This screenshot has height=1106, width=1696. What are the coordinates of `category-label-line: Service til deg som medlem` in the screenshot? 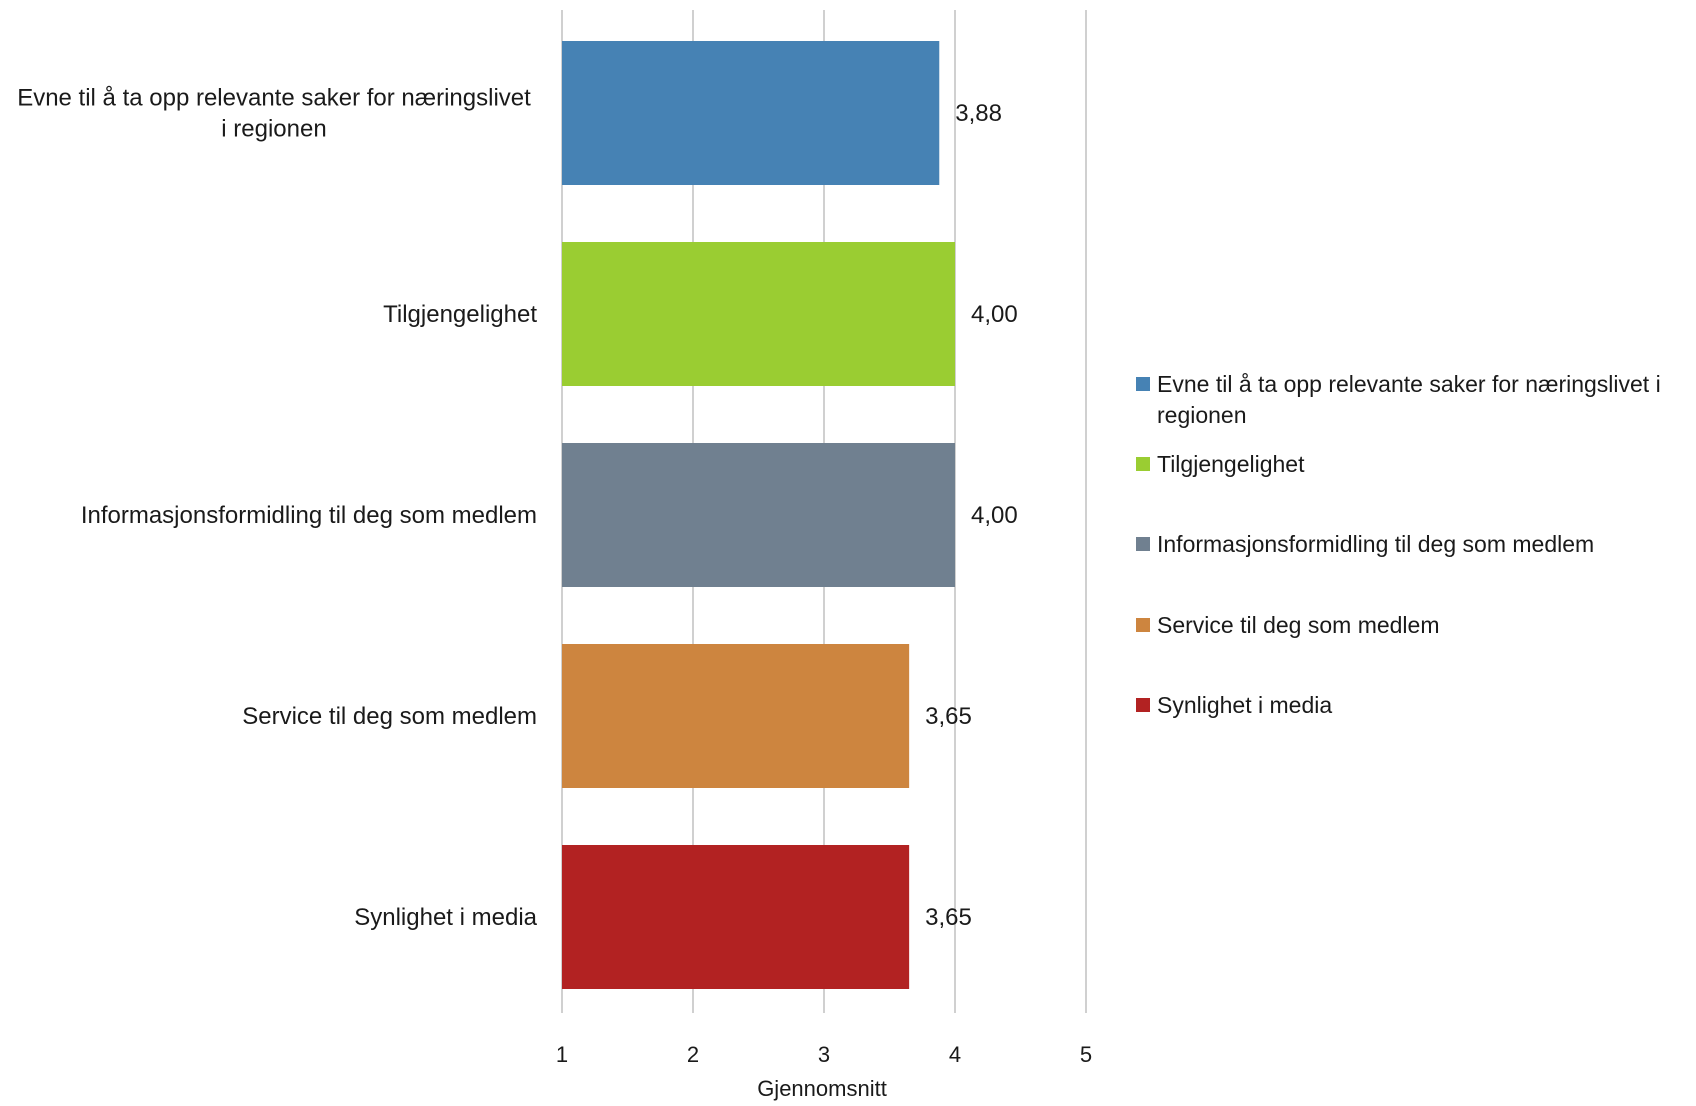 It's located at (389, 716).